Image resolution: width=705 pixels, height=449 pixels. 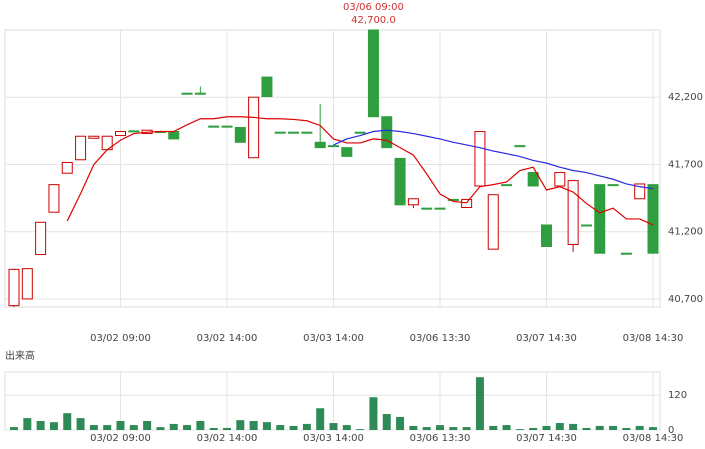 I want to click on annotation-time: 03/06 09:00, so click(x=373, y=7).